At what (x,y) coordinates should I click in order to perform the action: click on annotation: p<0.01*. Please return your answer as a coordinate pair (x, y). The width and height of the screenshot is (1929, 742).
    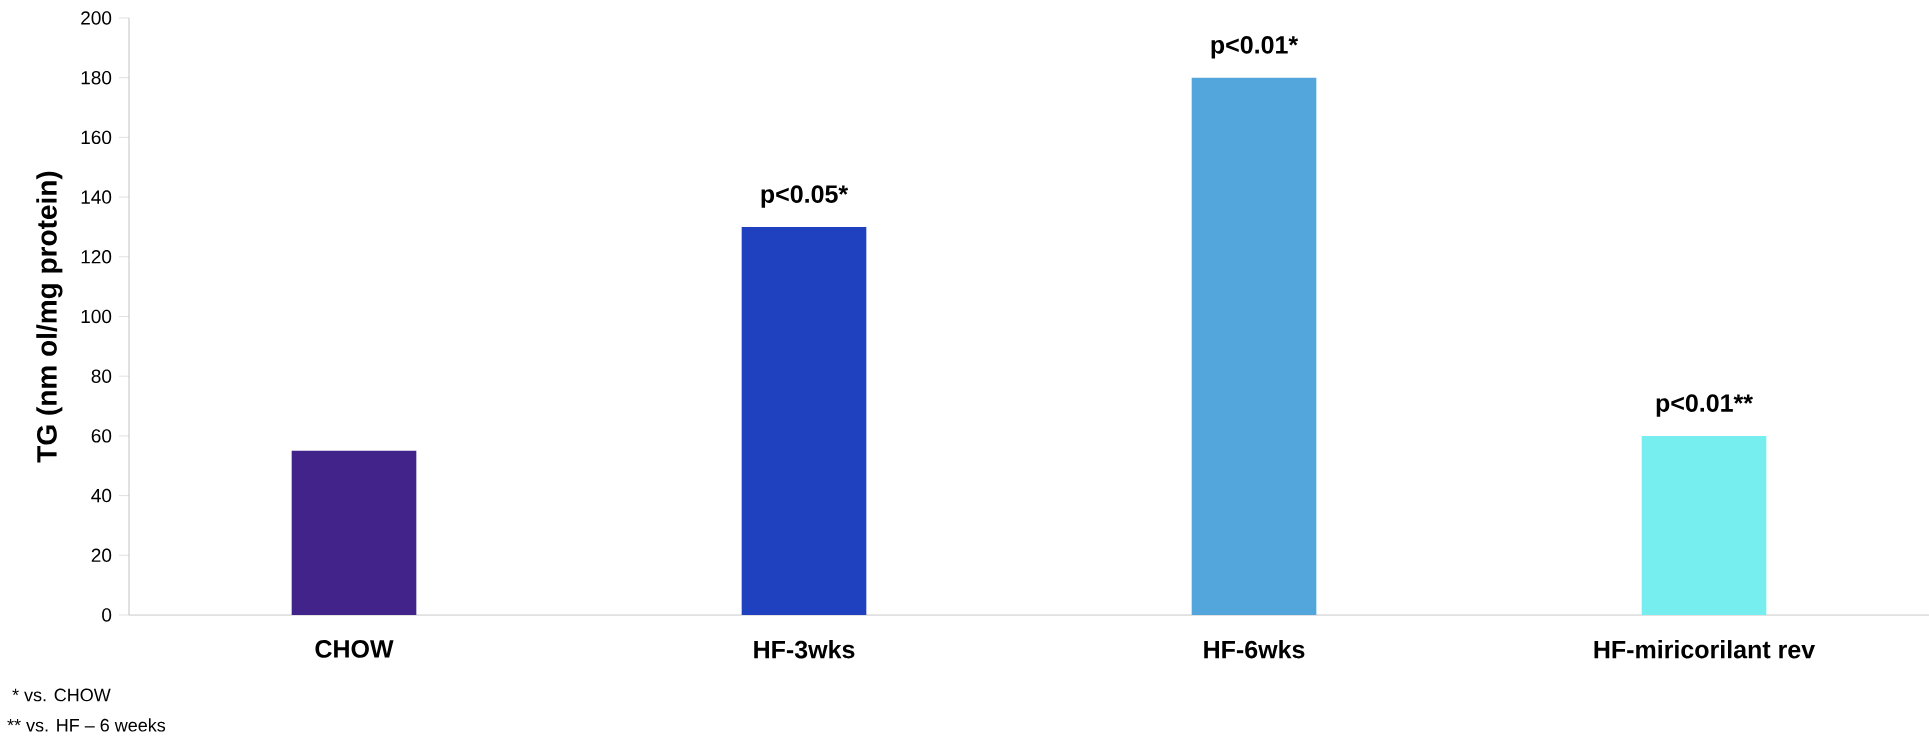
    Looking at the image, I should click on (1255, 47).